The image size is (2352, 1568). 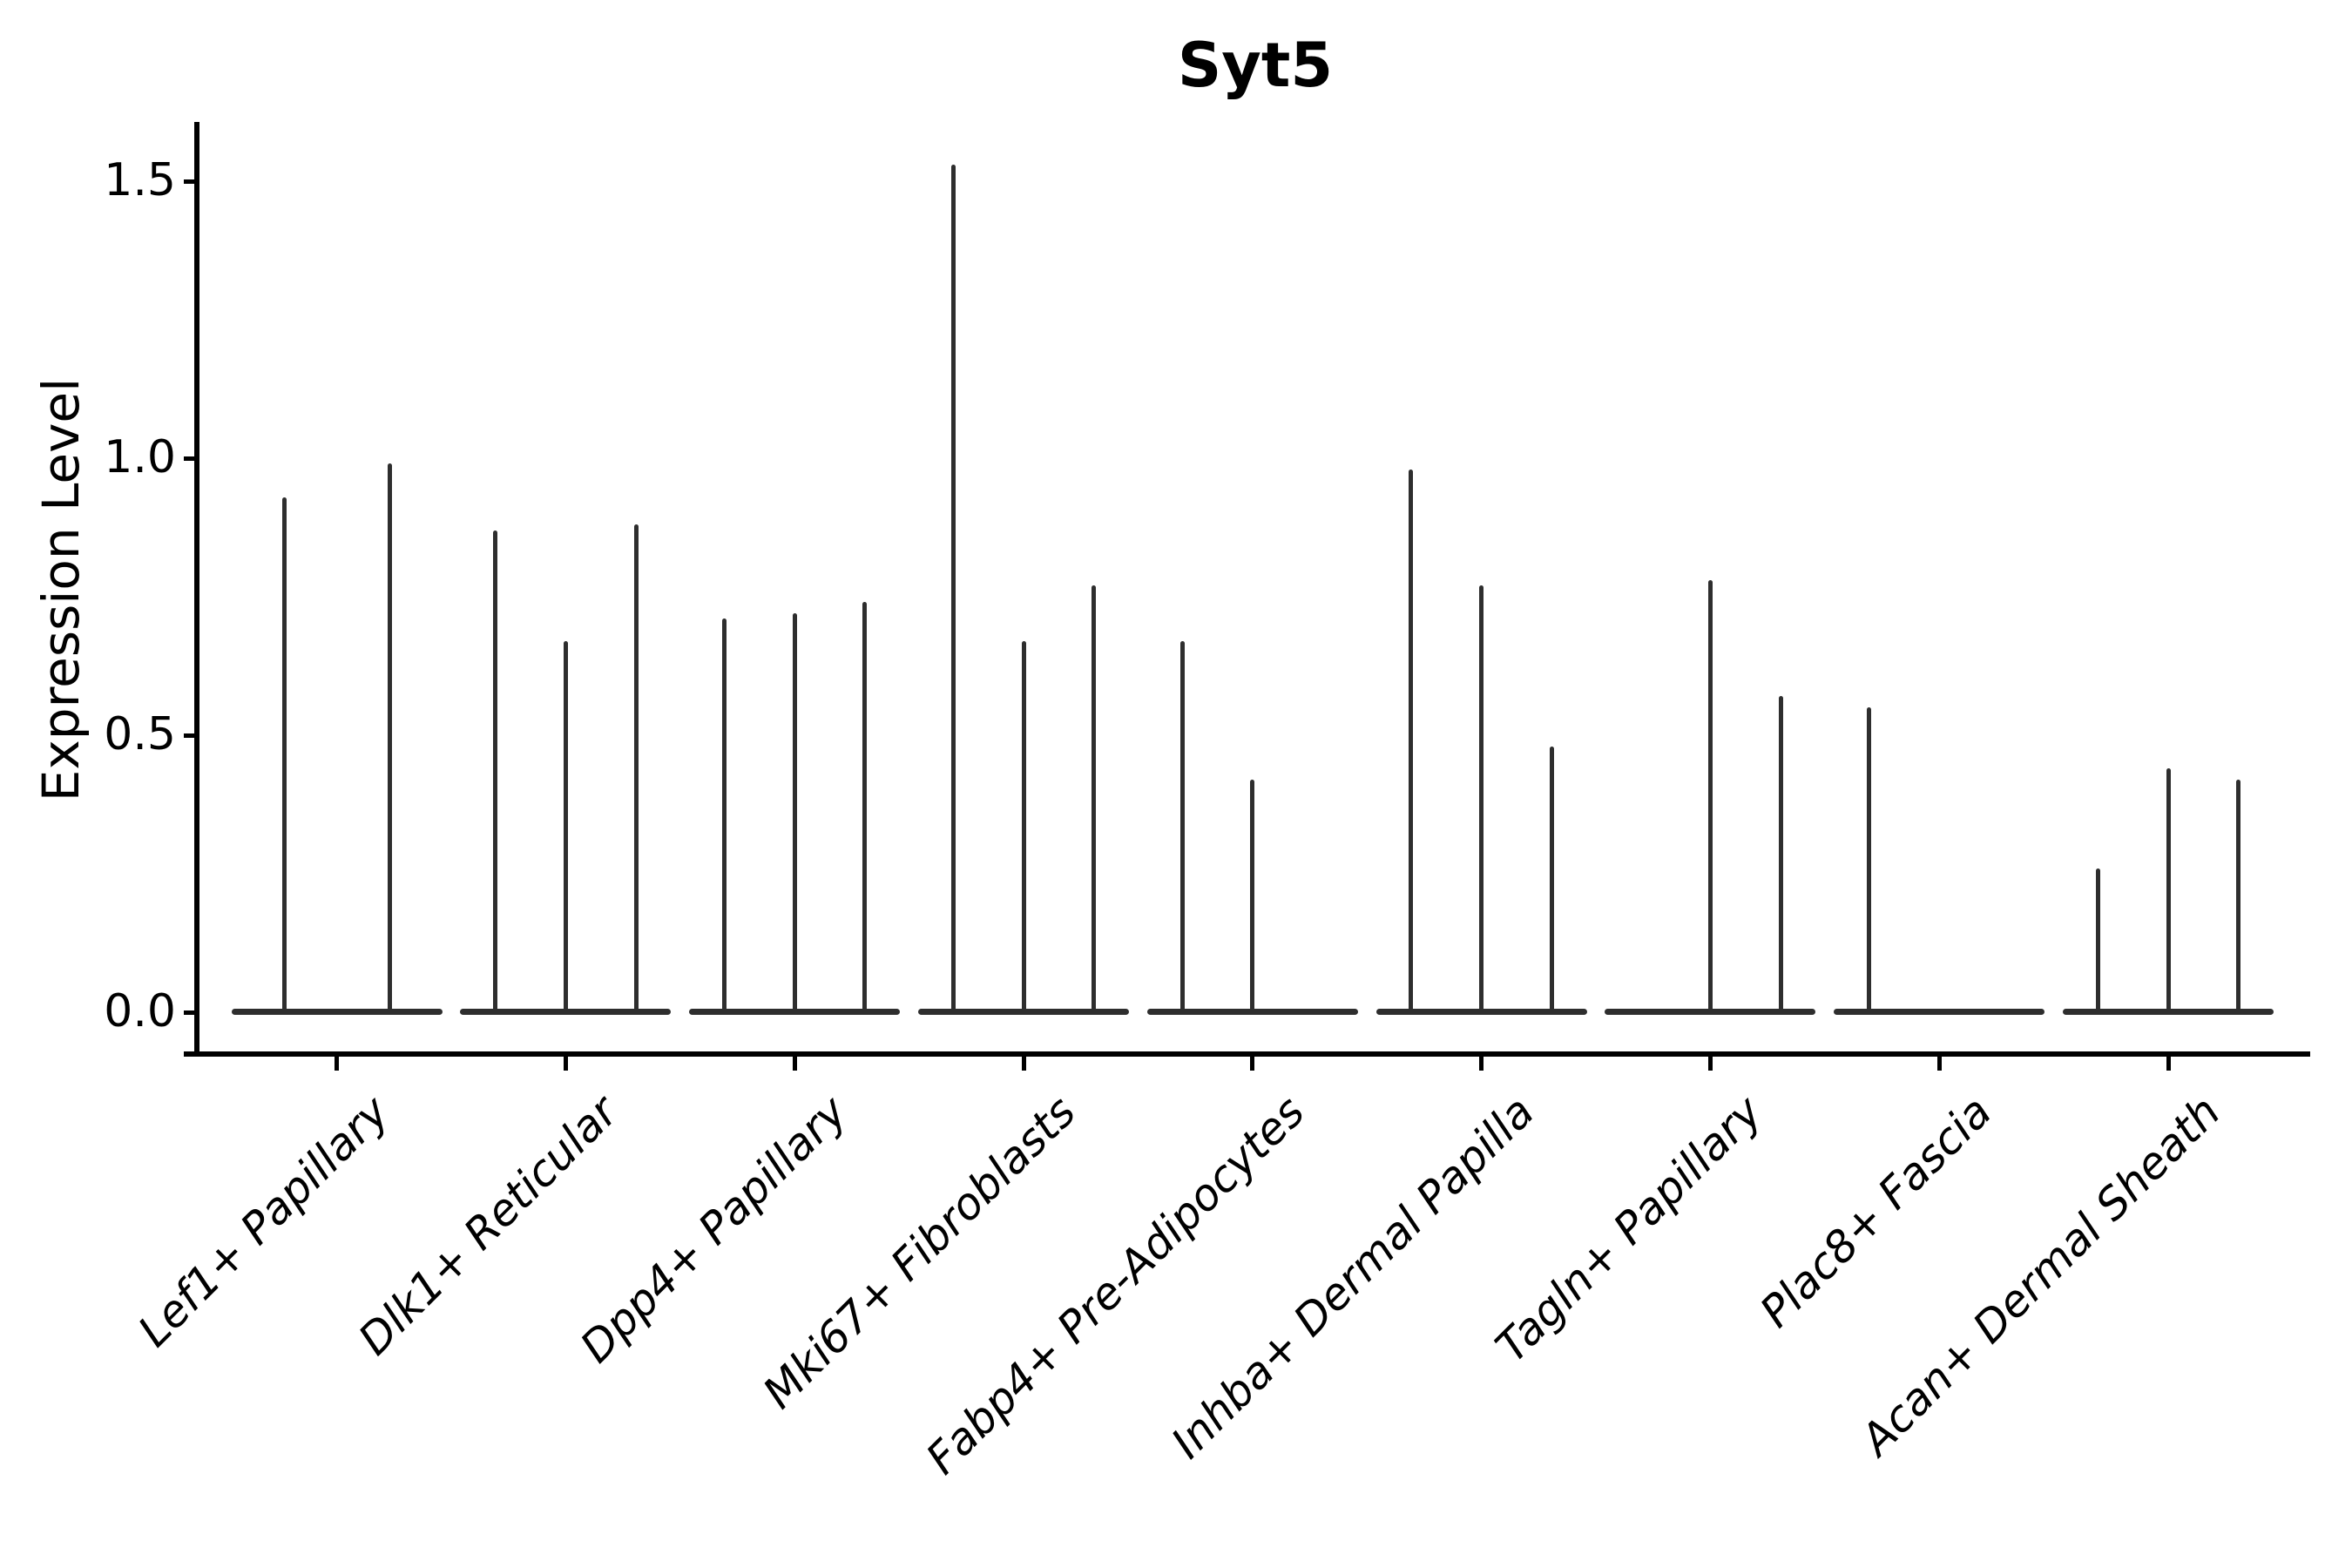 What do you see at coordinates (1115, 1285) in the screenshot?
I see `x-tick-label: Fabp4+ Pre-Adipocytes` at bounding box center [1115, 1285].